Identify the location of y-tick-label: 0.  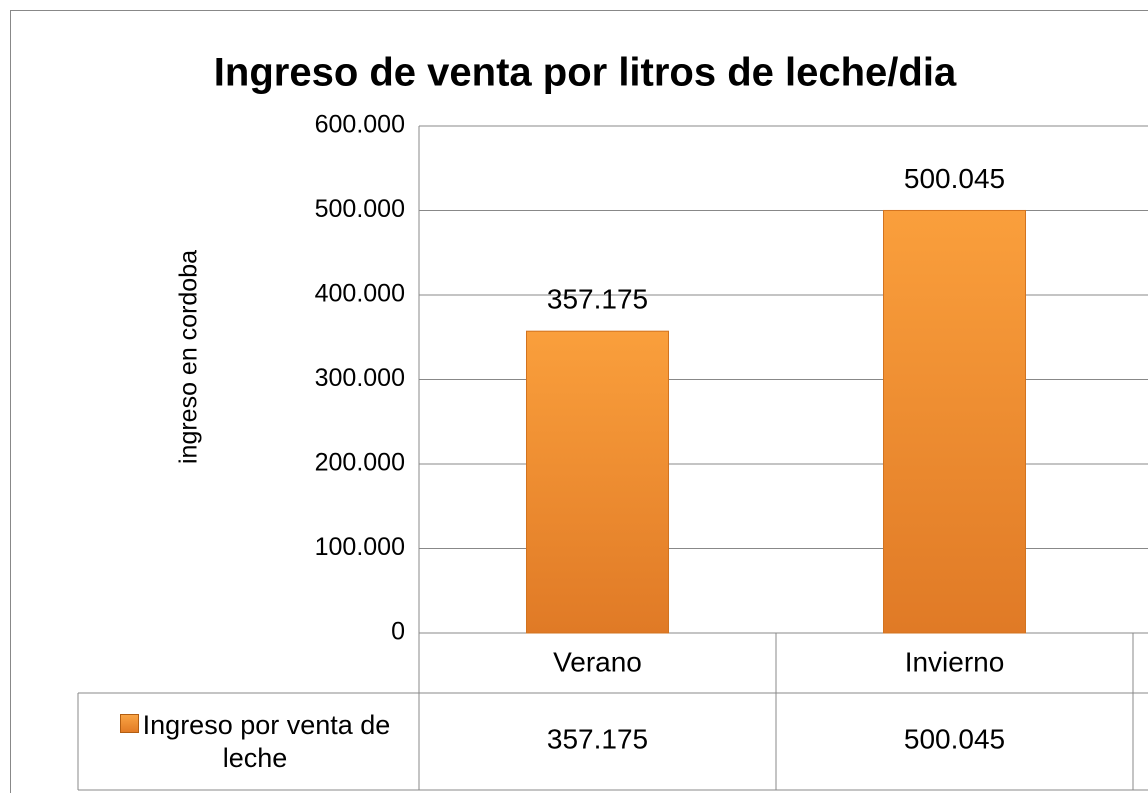
(398, 632).